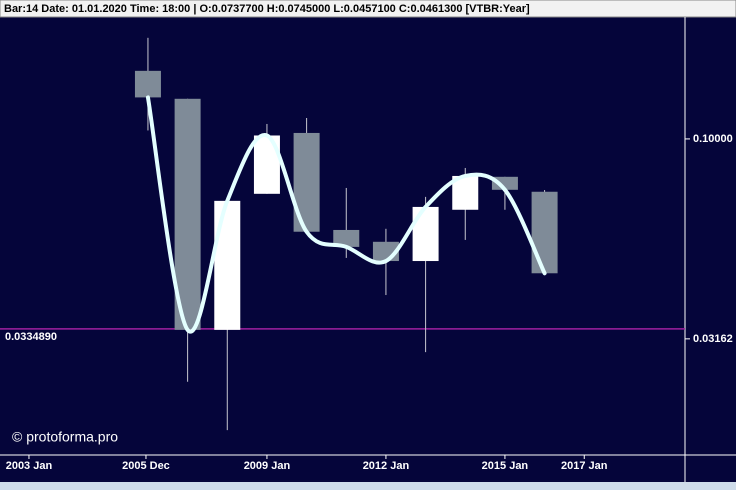 This screenshot has width=736, height=490. Describe the element at coordinates (584, 466) in the screenshot. I see `x-tick-label: 2017 Jan` at that location.